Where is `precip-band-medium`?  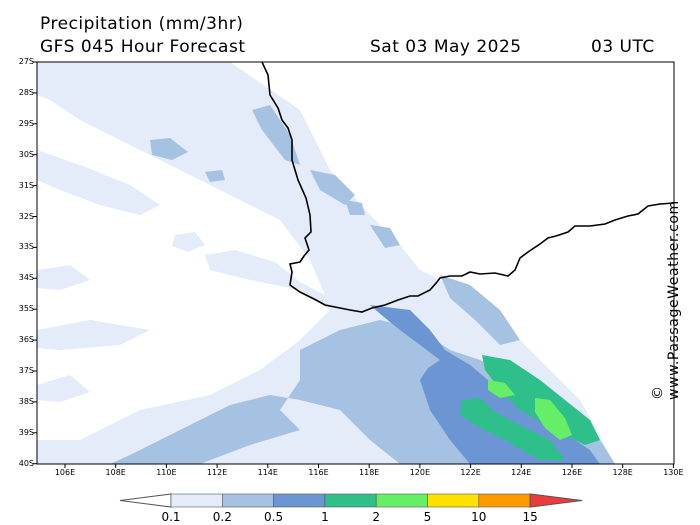
precip-band-medium is located at coordinates (485, 384).